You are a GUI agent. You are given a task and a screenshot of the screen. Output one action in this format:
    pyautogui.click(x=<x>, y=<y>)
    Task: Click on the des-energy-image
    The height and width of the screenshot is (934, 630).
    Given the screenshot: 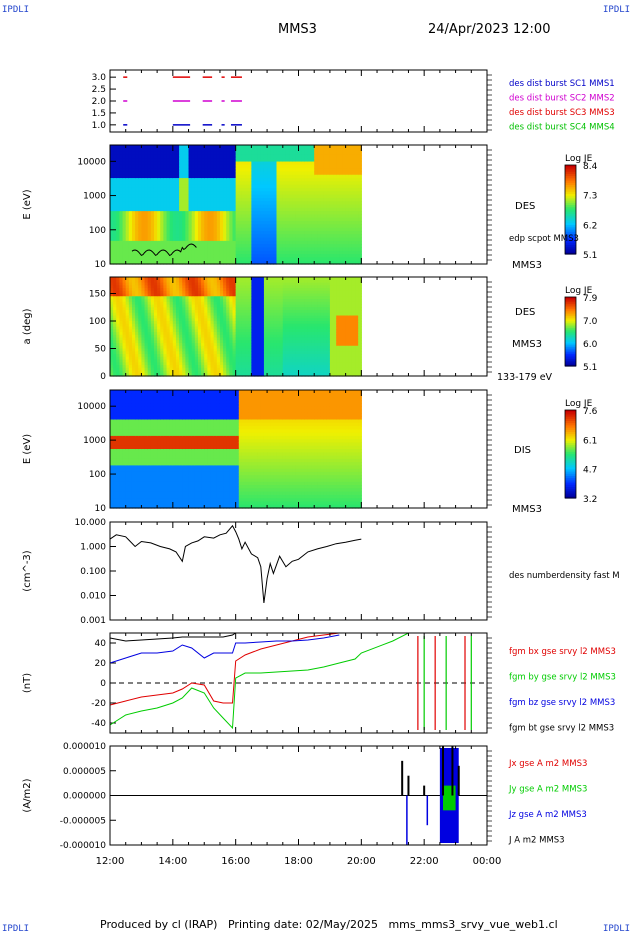 What is the action you would take?
    pyautogui.click(x=236, y=205)
    